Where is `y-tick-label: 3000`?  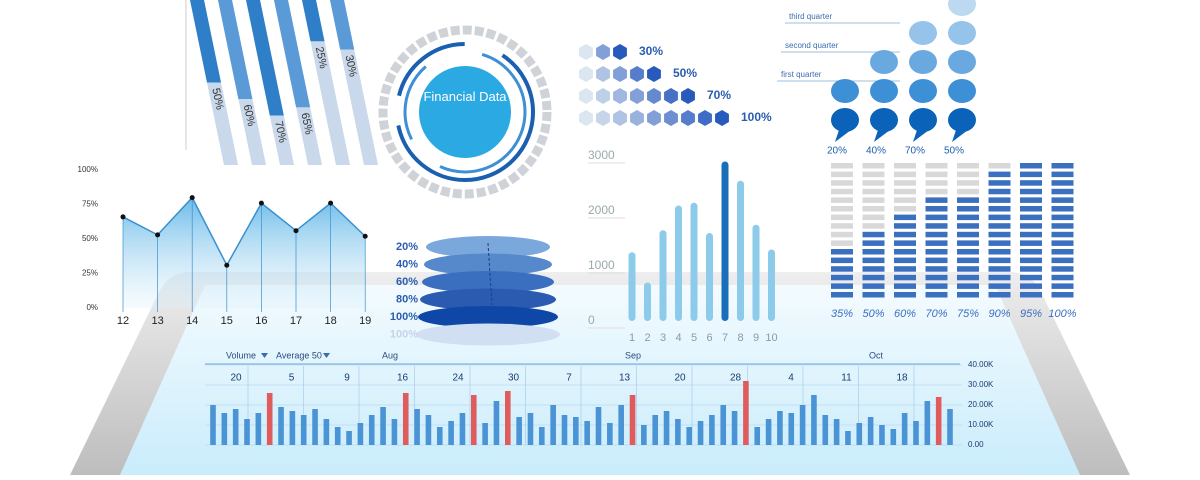 y-tick-label: 3000 is located at coordinates (601, 155).